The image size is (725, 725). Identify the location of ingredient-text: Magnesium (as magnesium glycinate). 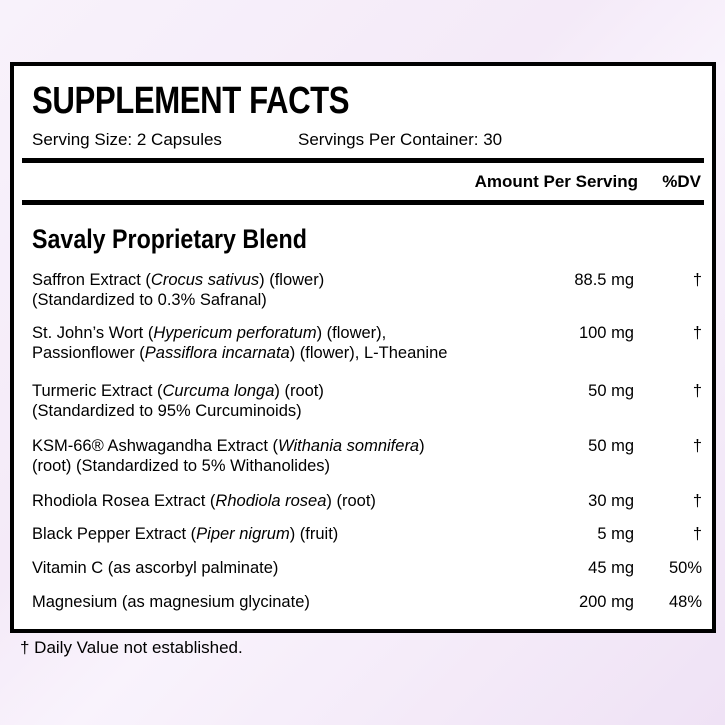
(171, 602).